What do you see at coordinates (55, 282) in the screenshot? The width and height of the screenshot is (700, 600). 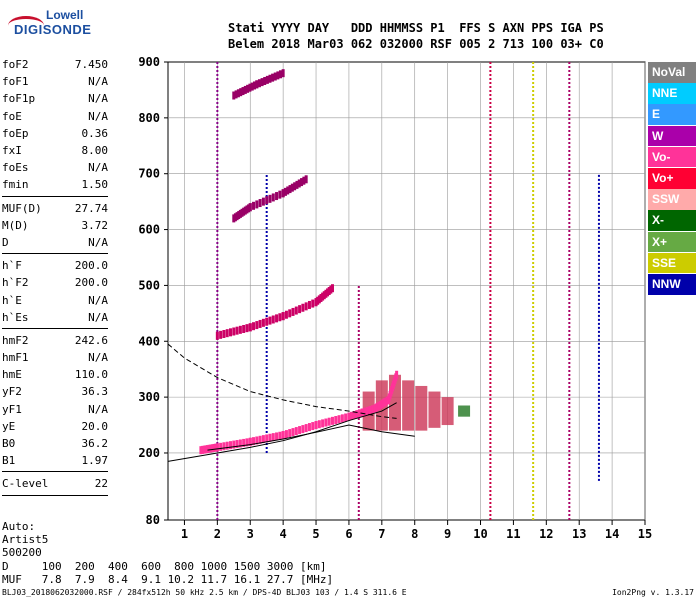 I see `param-row: h`F2 200.0` at bounding box center [55, 282].